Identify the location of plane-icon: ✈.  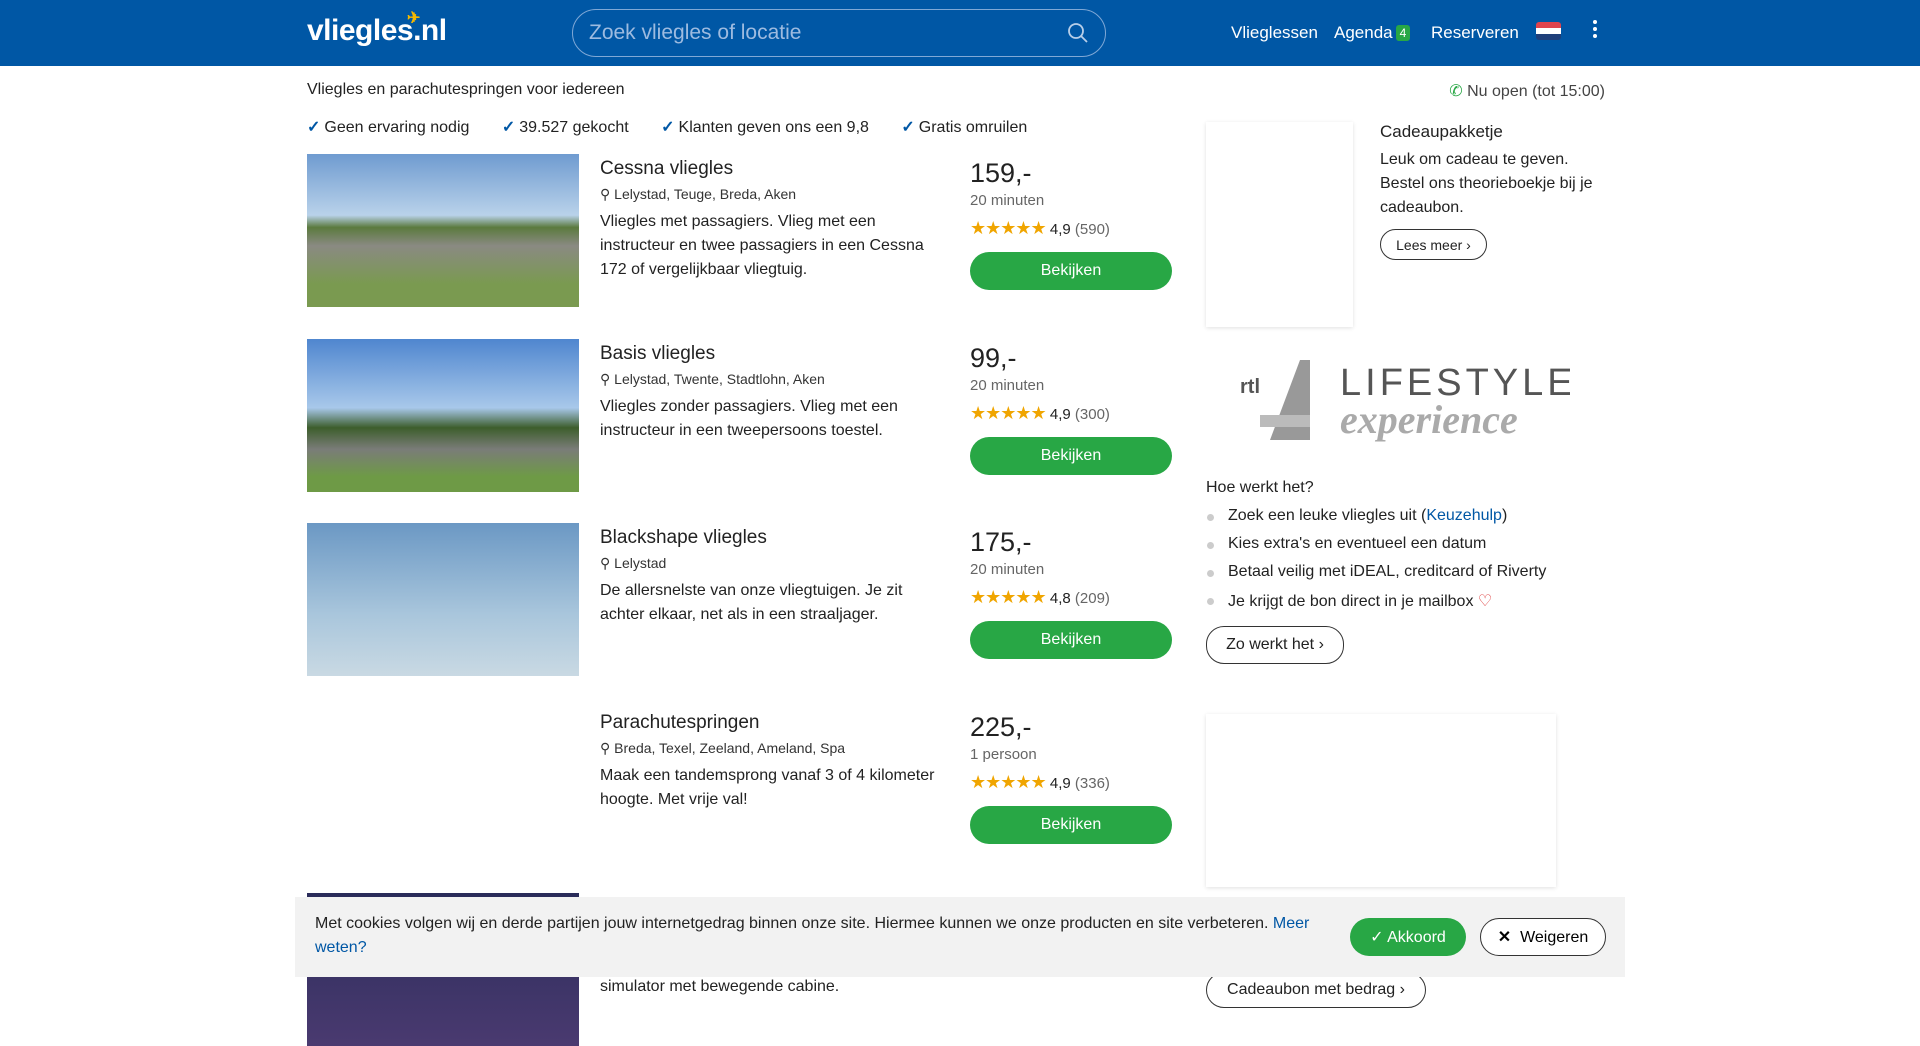
(413, 18).